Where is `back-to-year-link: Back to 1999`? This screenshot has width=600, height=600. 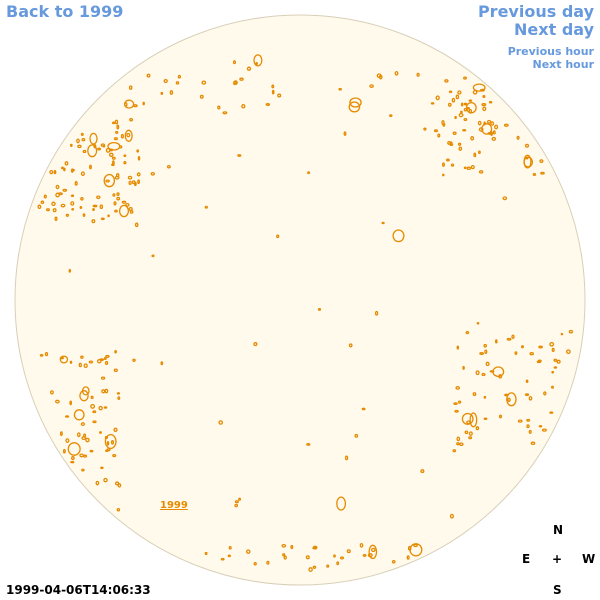 back-to-year-link: Back to 1999 is located at coordinates (65, 11).